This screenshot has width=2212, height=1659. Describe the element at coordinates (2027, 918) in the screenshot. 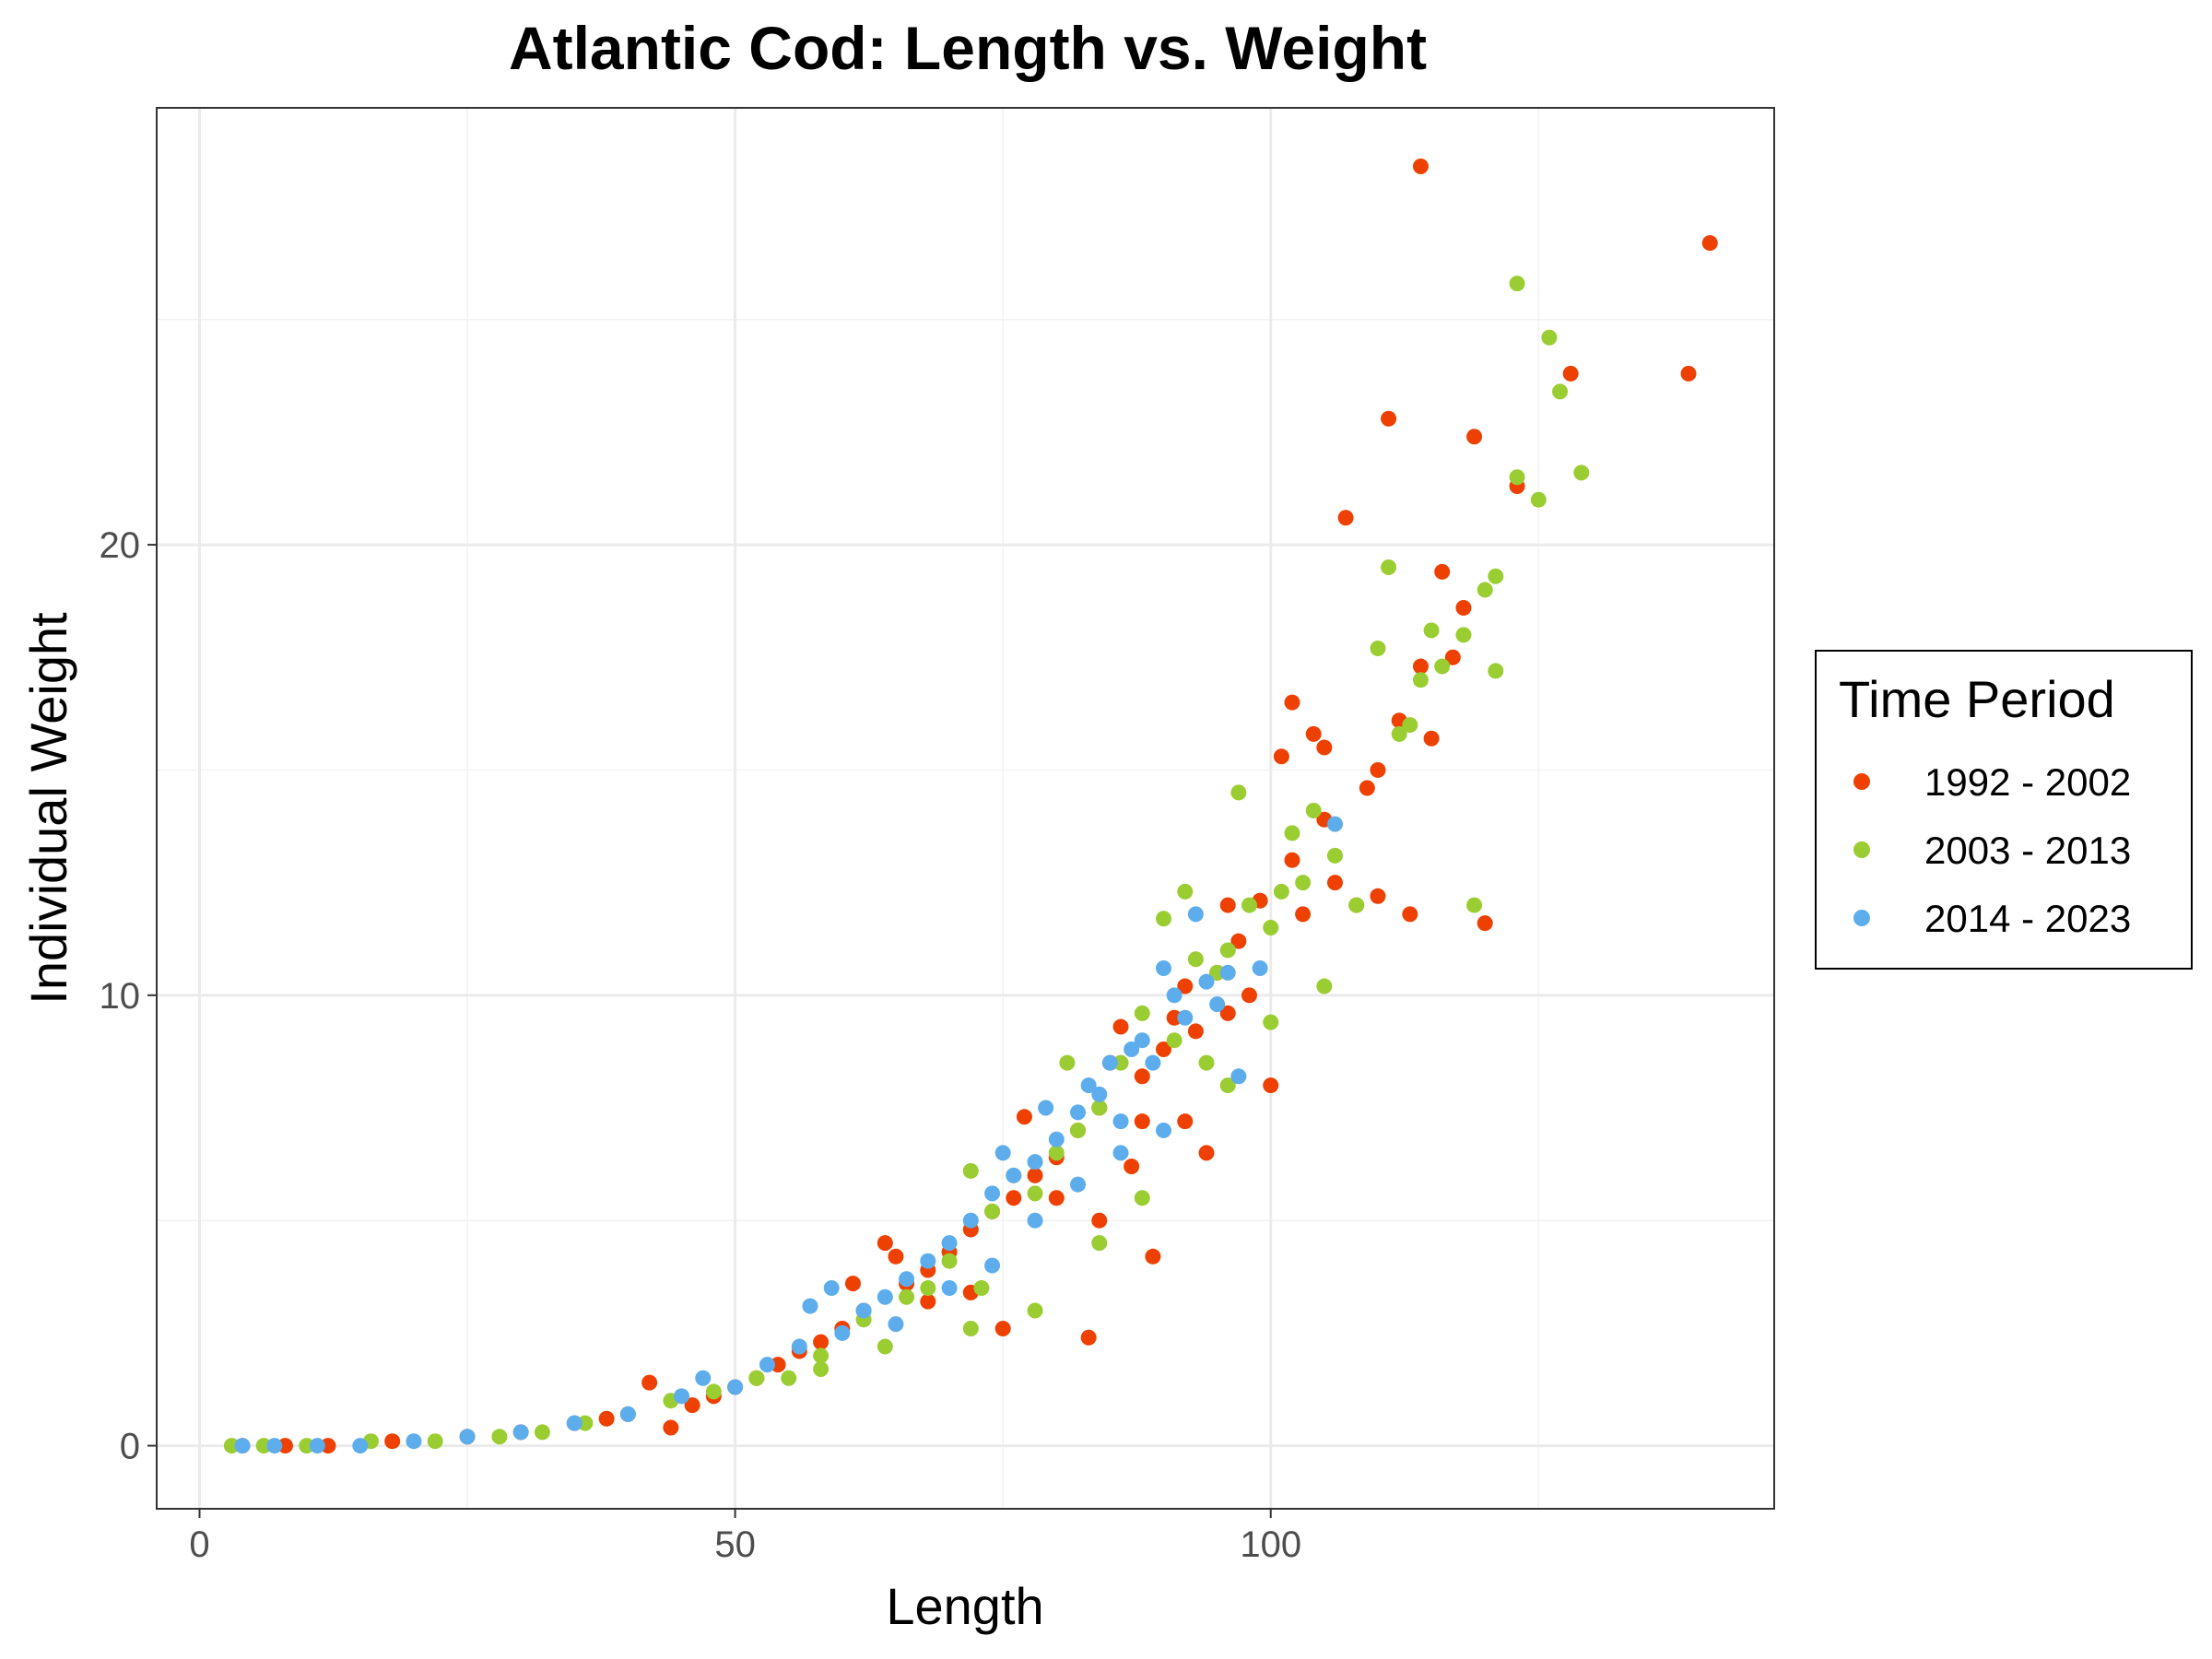

I see `legend-entry-label: 2014 - 2023` at that location.